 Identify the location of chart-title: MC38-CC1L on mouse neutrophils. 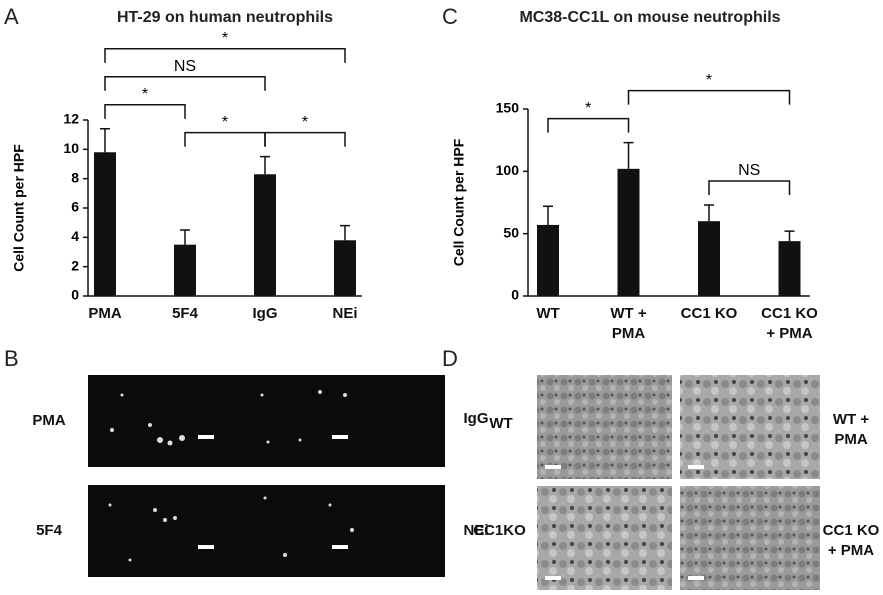
(649, 17).